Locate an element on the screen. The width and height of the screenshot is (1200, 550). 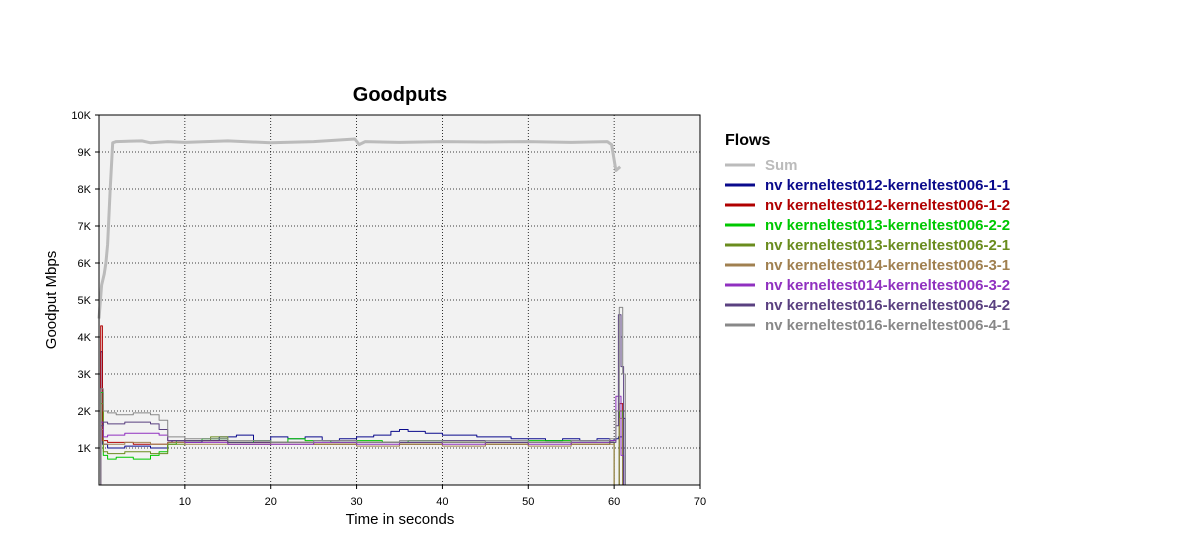
x-axis-title: Time in seconds is located at coordinates (400, 519).